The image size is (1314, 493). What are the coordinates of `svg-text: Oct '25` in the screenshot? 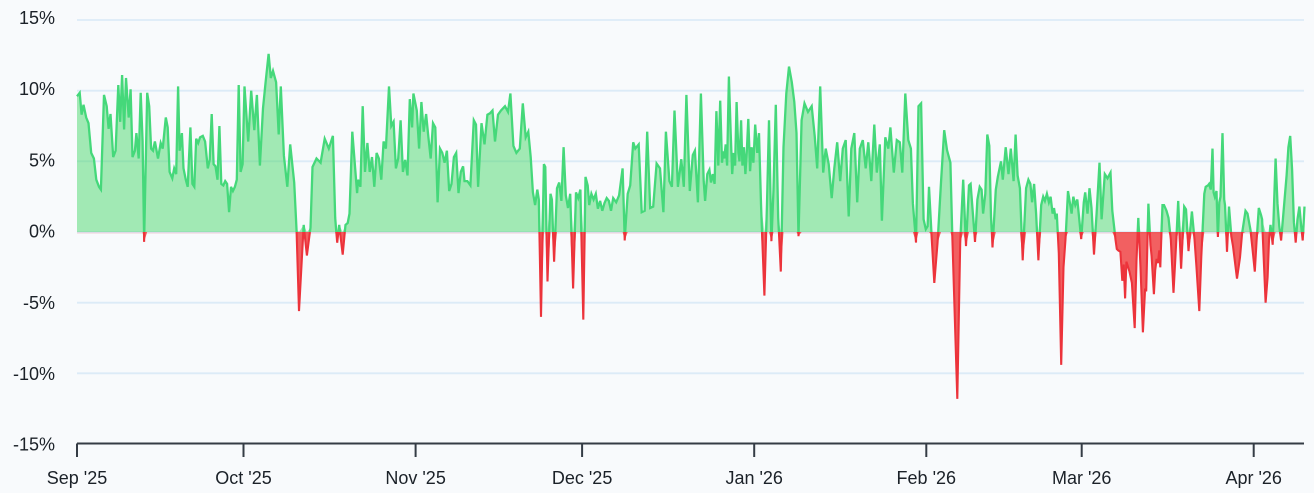 It's located at (243, 478).